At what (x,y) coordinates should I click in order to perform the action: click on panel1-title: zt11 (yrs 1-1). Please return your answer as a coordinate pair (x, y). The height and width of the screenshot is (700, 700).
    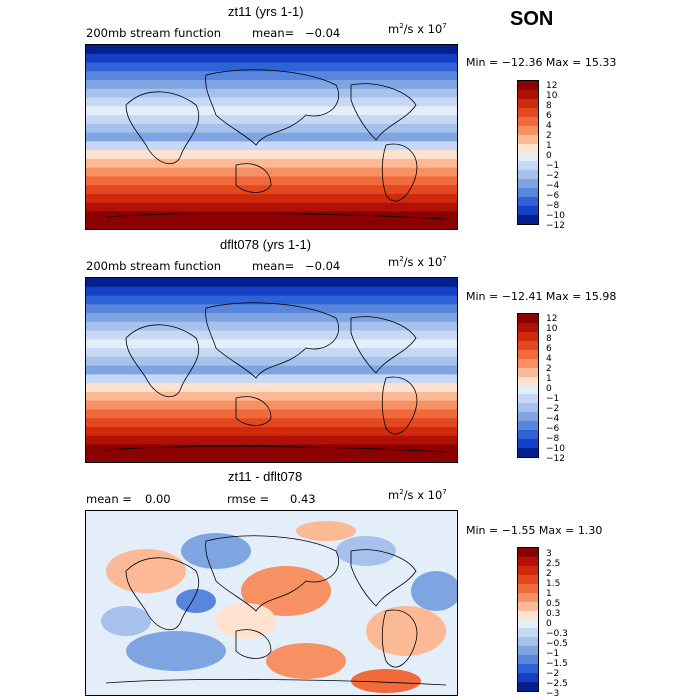
    Looking at the image, I should click on (266, 11).